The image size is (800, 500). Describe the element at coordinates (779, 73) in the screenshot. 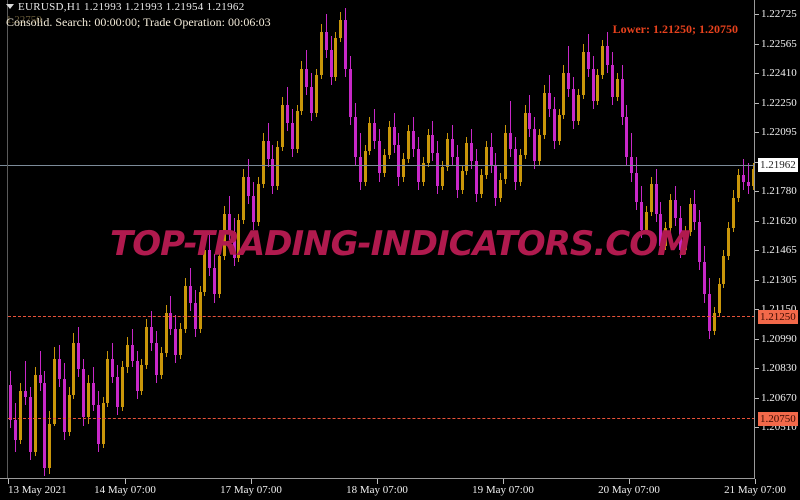

I see `price-tick-label: 1.22410` at that location.